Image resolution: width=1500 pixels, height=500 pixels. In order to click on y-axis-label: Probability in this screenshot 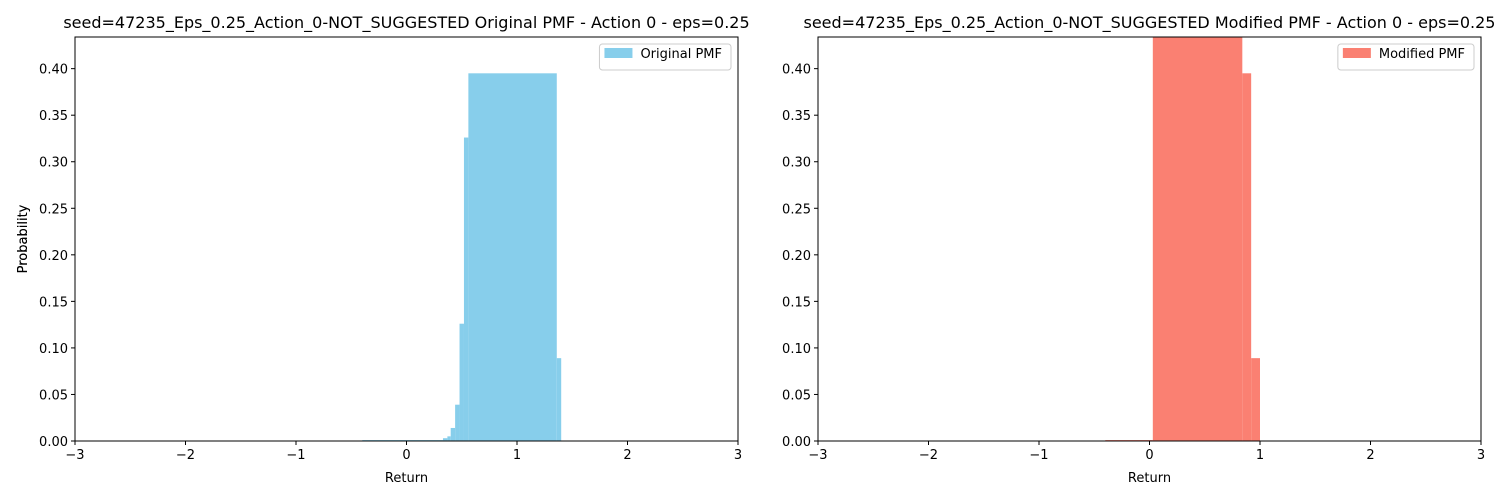, I will do `click(23, 238)`.